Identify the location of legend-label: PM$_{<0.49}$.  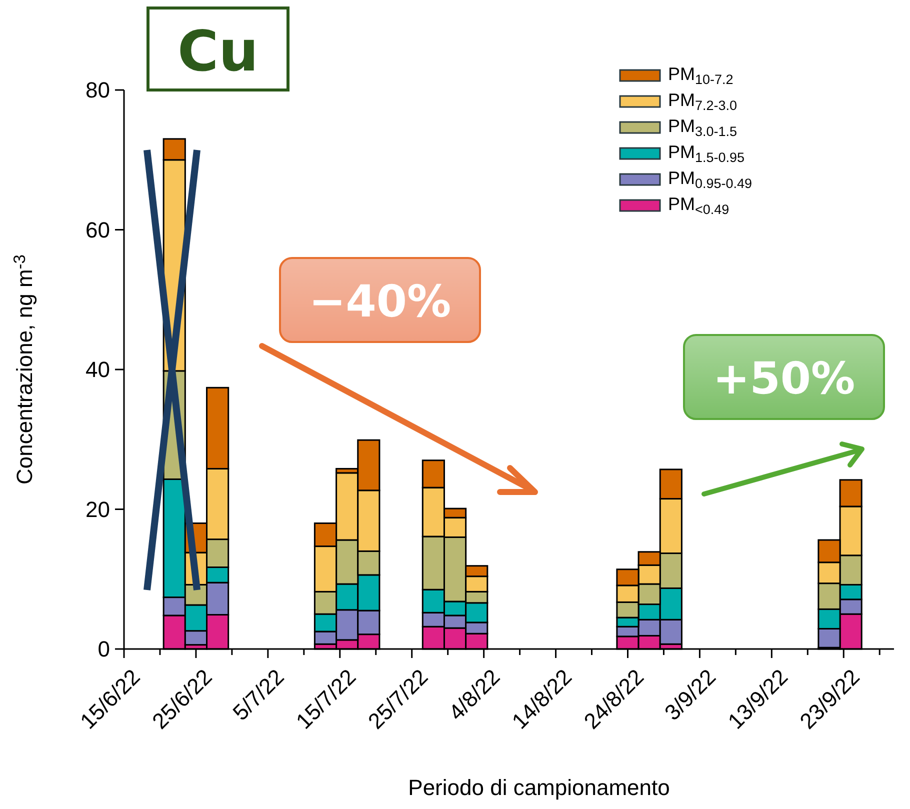
(699, 206).